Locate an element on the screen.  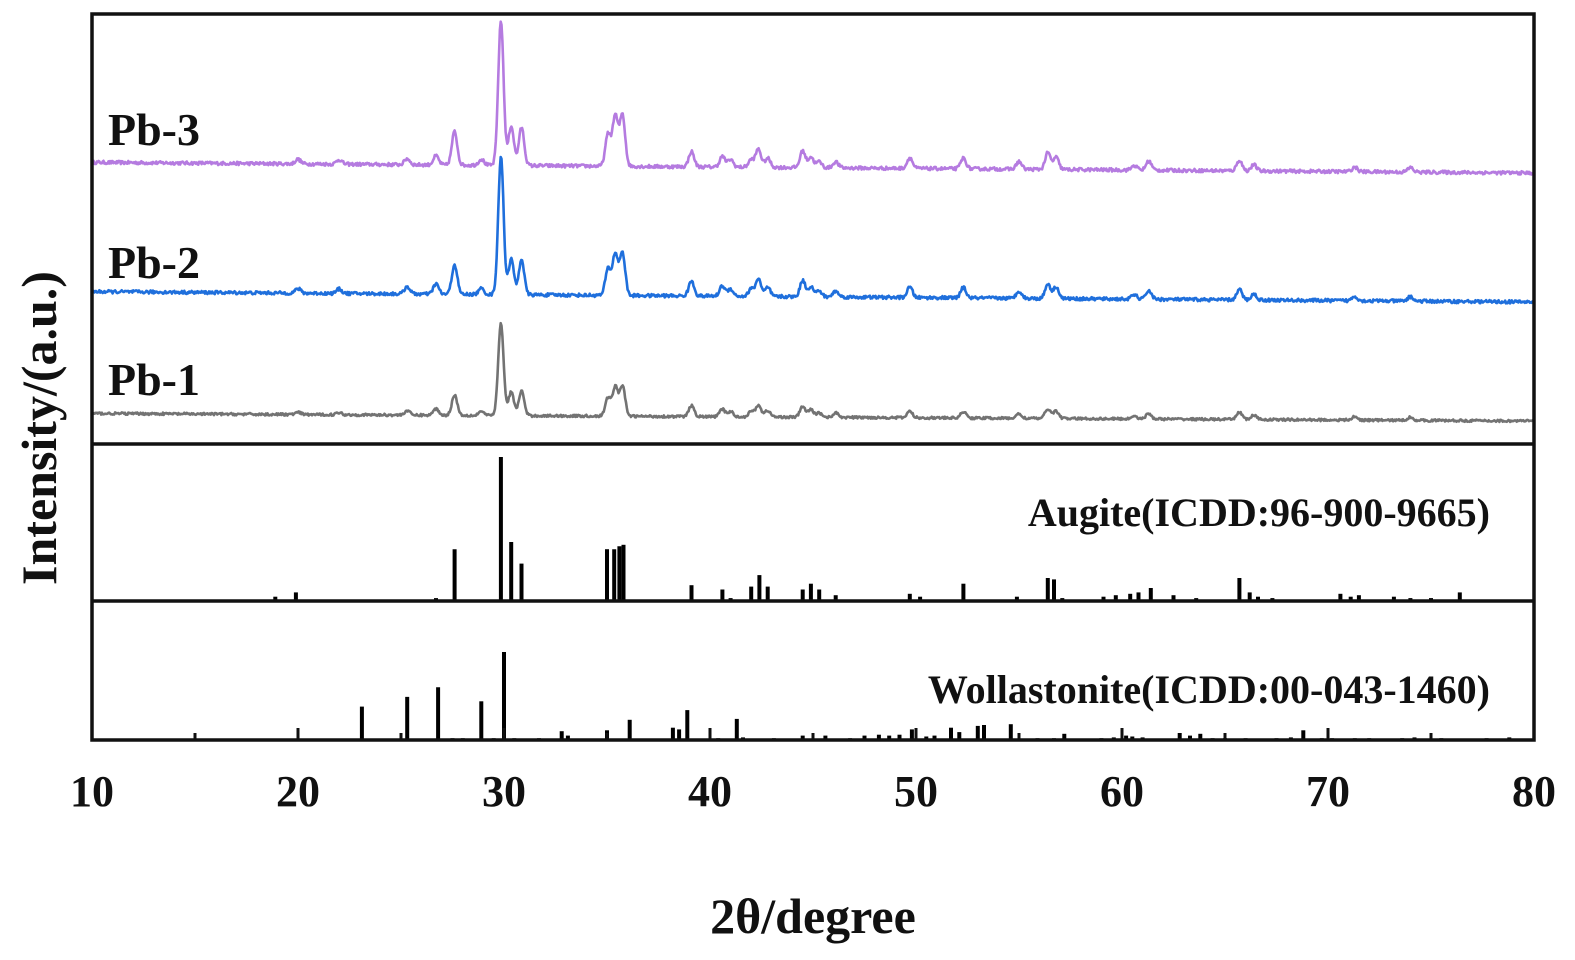
y-axis-label: Intensity/(a.u.) is located at coordinates (39, 428).